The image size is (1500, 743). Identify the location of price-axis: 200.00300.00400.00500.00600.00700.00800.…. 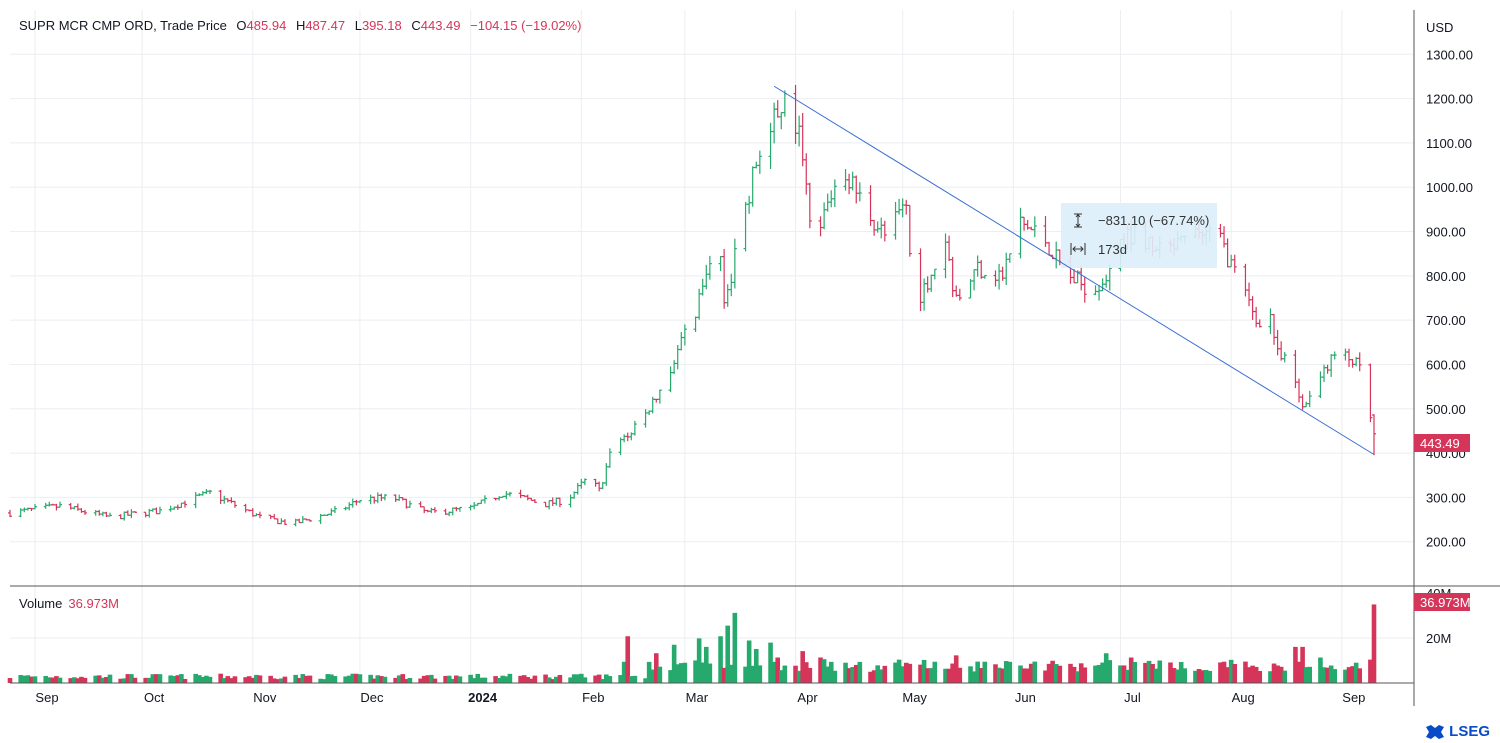
(1449, 298).